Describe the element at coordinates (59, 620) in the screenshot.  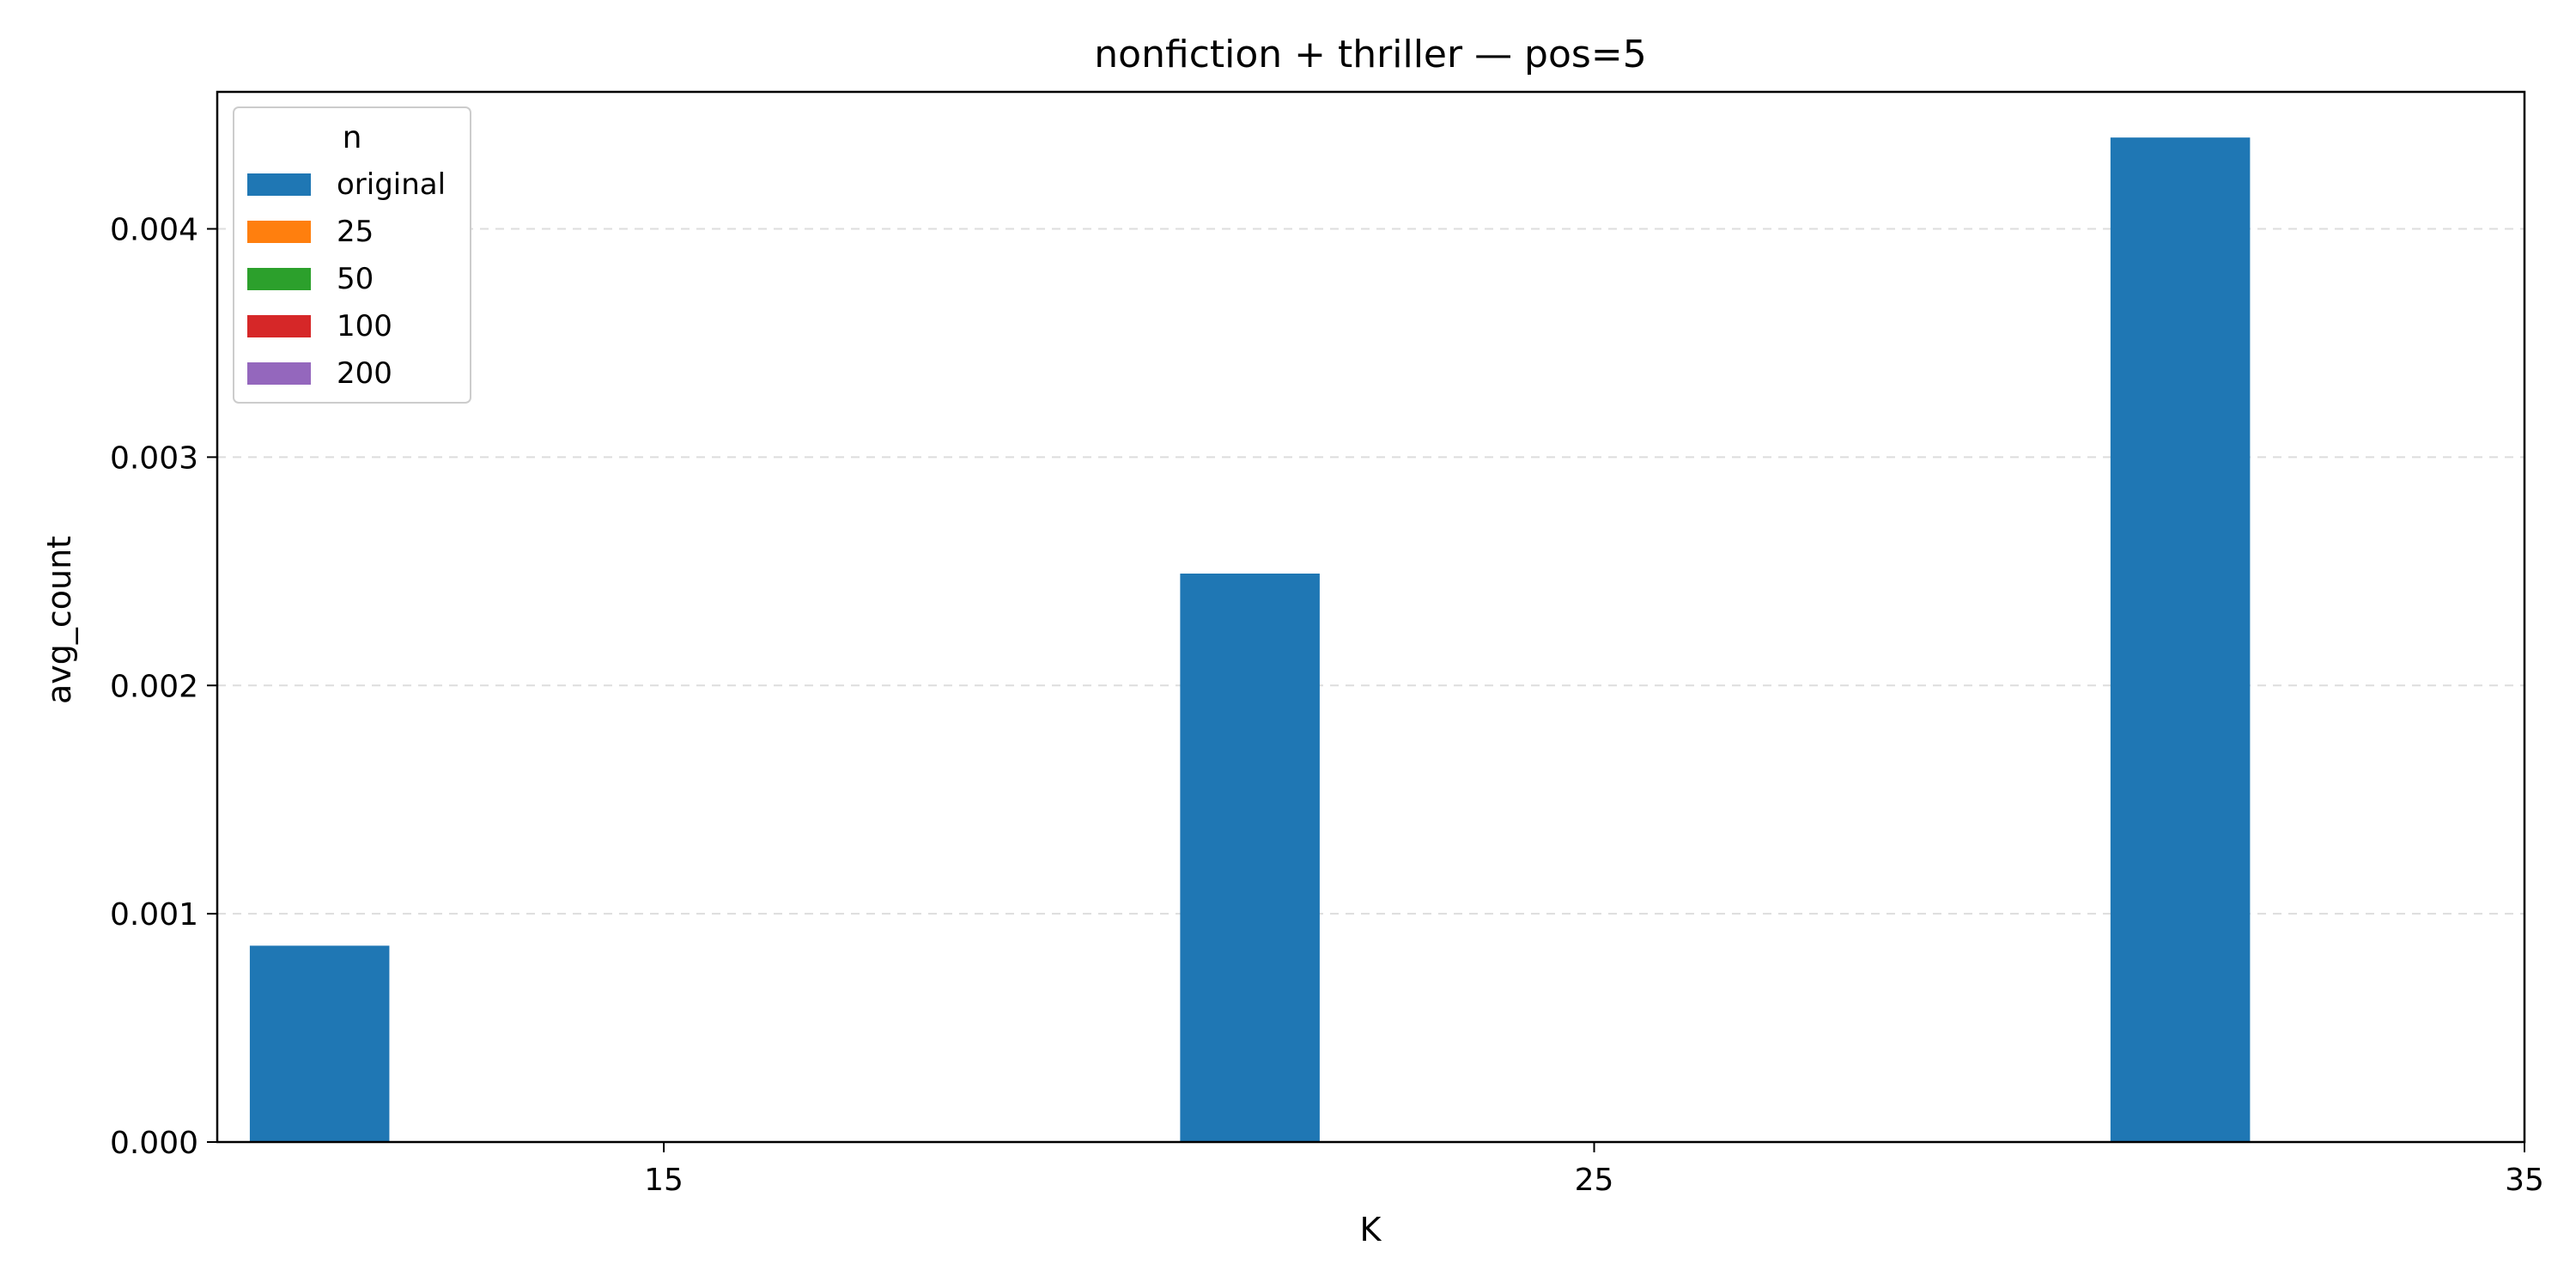
I see `y-axis-label: avg_count` at that location.